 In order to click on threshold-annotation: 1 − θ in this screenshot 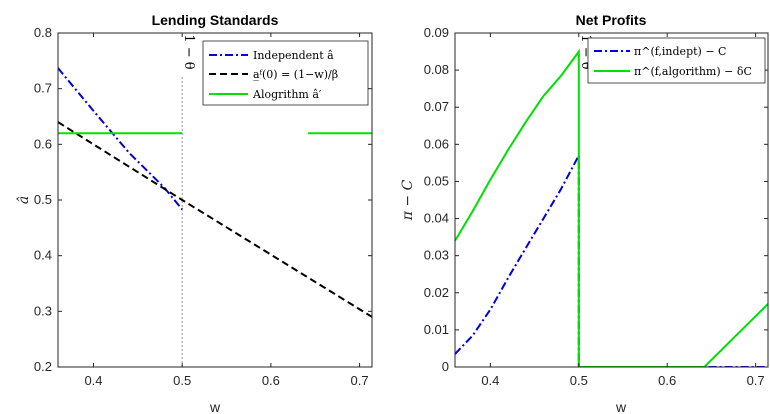, I will do `click(188, 51)`.